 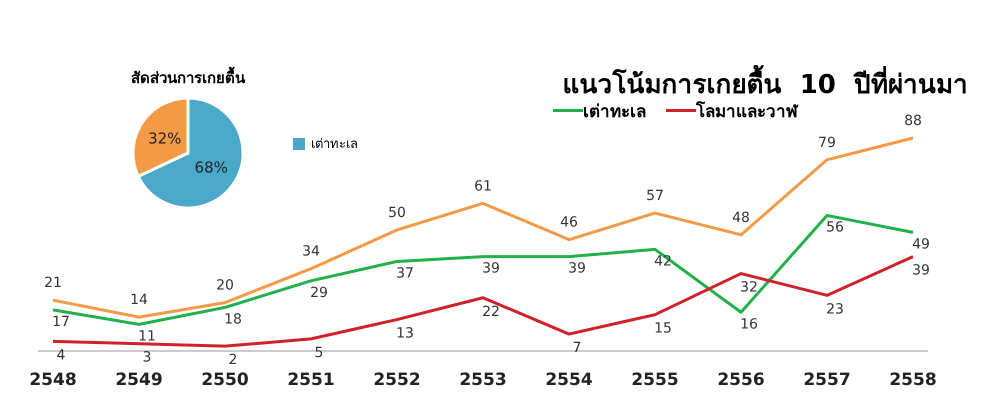 What do you see at coordinates (491, 312) in the screenshot?
I see `data-label: 22` at bounding box center [491, 312].